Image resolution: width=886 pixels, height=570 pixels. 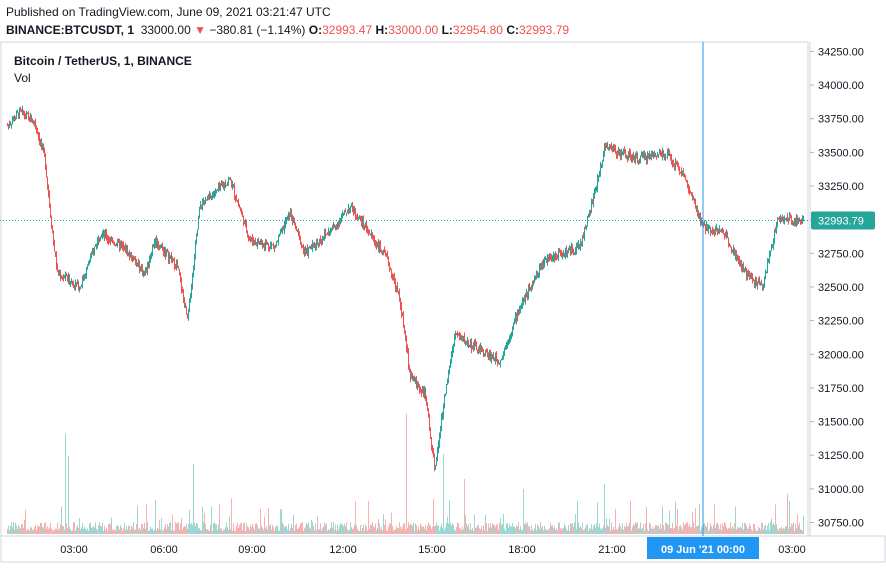 What do you see at coordinates (512, 30) in the screenshot?
I see `close-label: C:` at bounding box center [512, 30].